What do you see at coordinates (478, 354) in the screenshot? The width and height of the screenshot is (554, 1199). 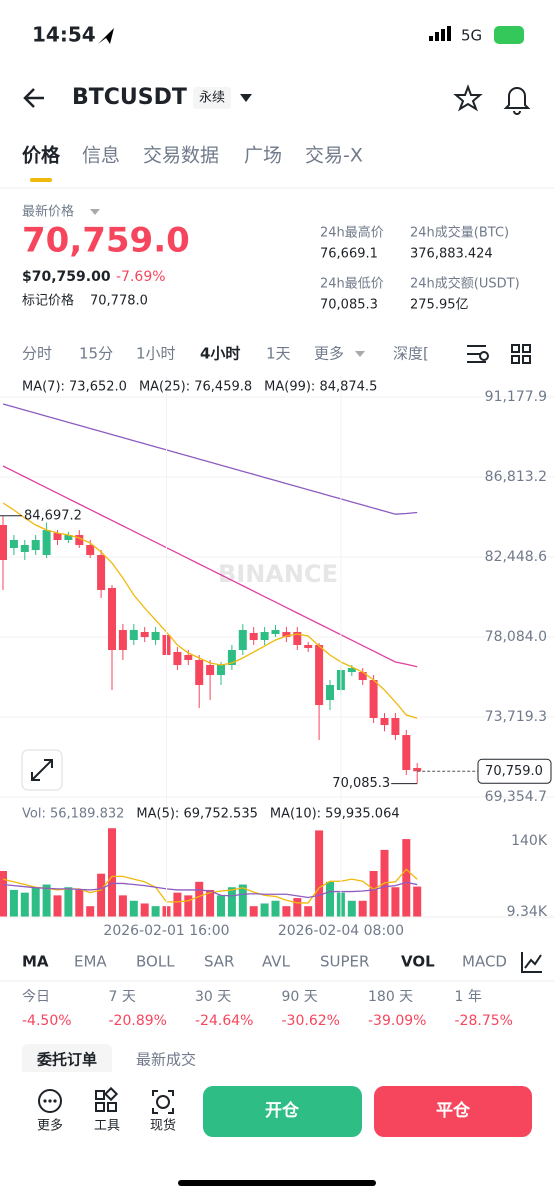 I see `chart-settings` at bounding box center [478, 354].